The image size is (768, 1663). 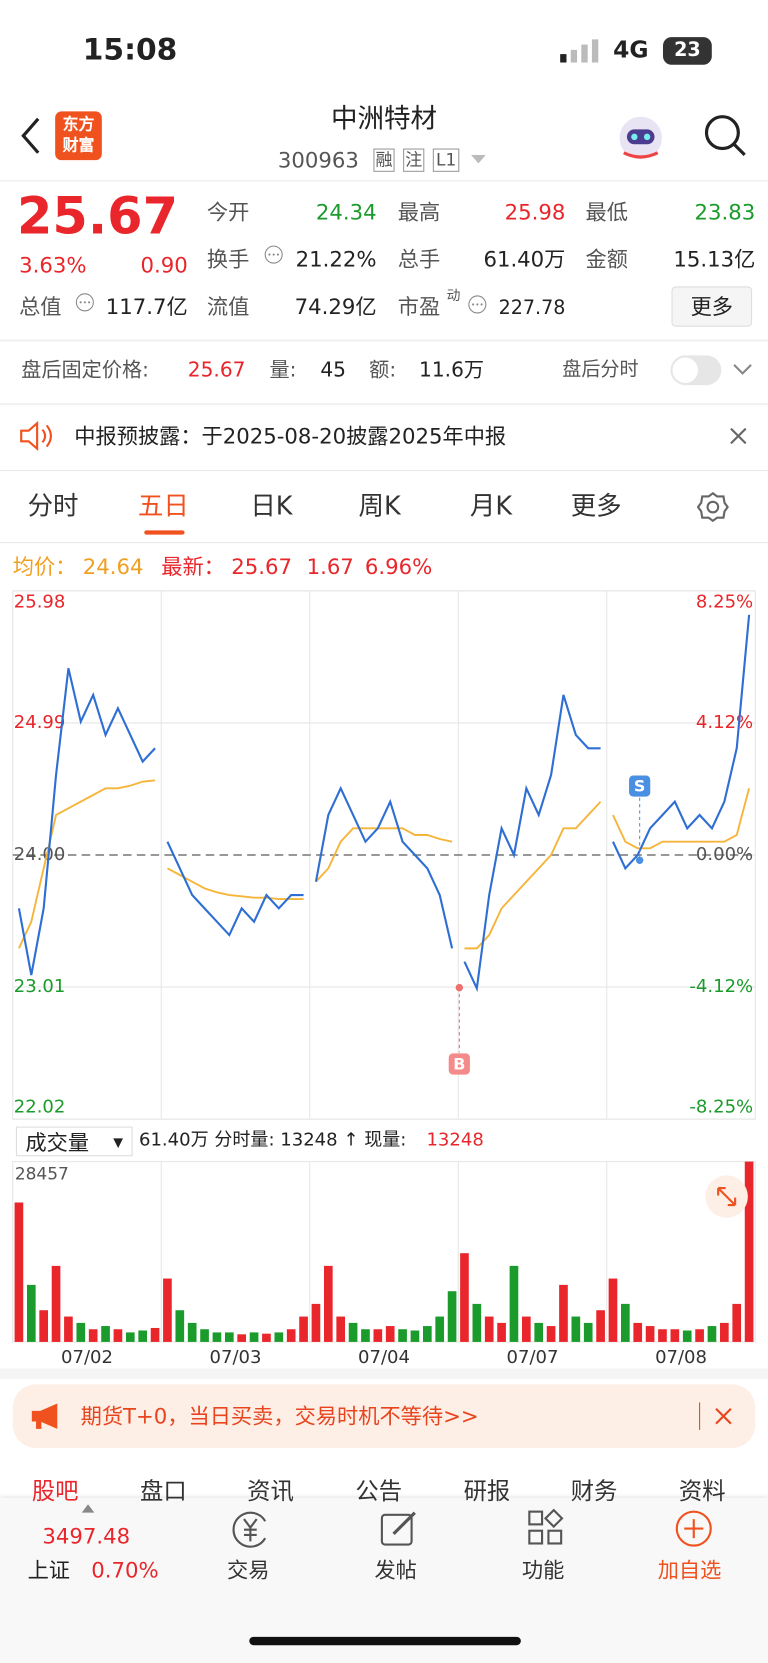 I want to click on tab: 月K, so click(x=491, y=506).